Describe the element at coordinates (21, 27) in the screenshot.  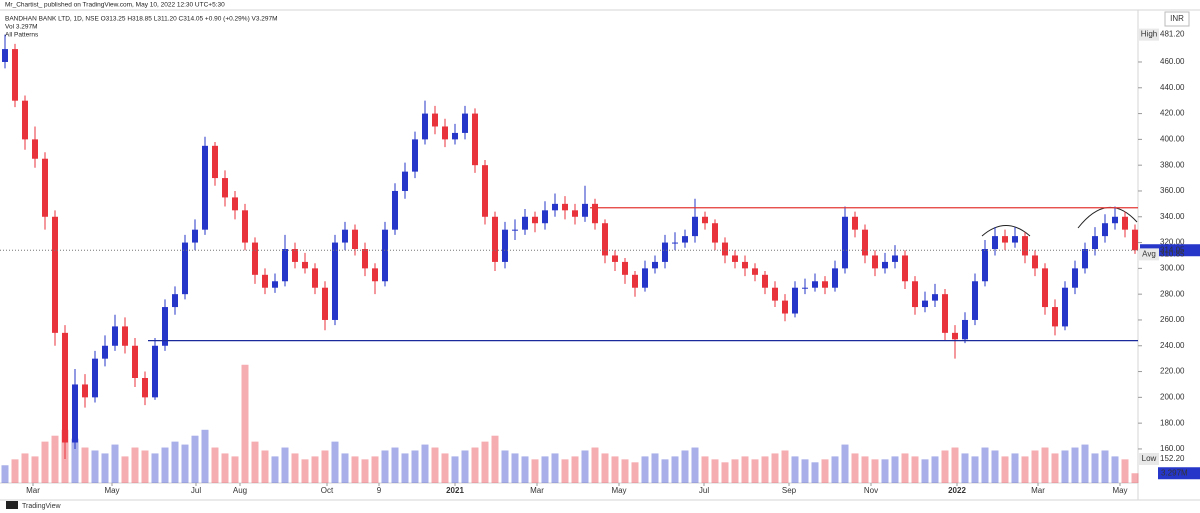
I see `volume-legend: Vol 3.297M` at that location.